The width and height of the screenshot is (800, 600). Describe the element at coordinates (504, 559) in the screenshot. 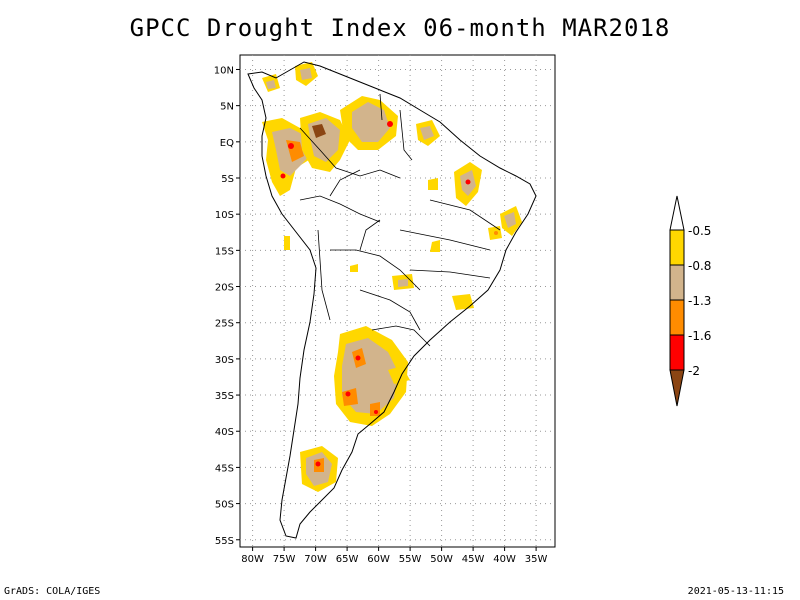

I see `longitude-label: 40W` at that location.